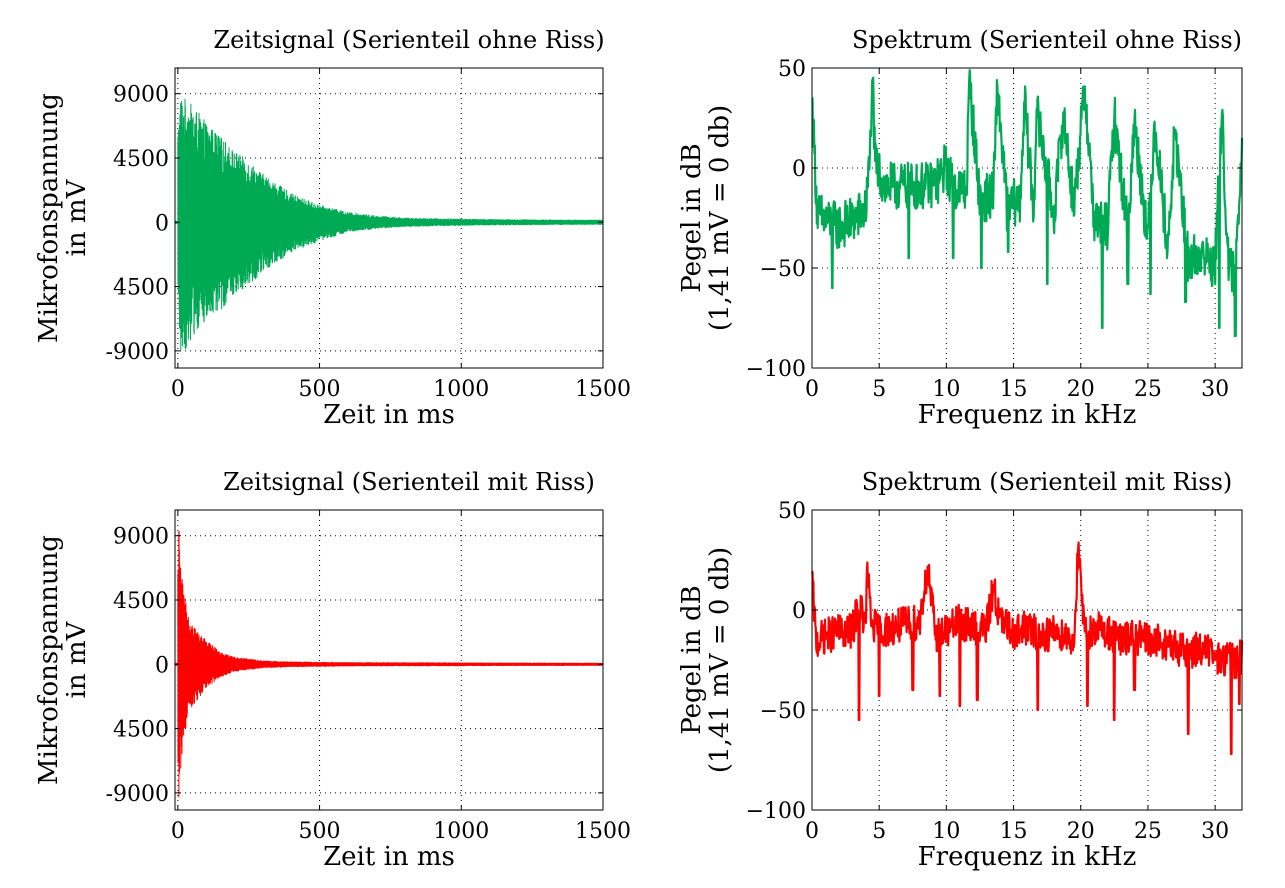  Describe the element at coordinates (1081, 831) in the screenshot. I see `spektrum-mit-riss-x-tick-label: 20` at that location.